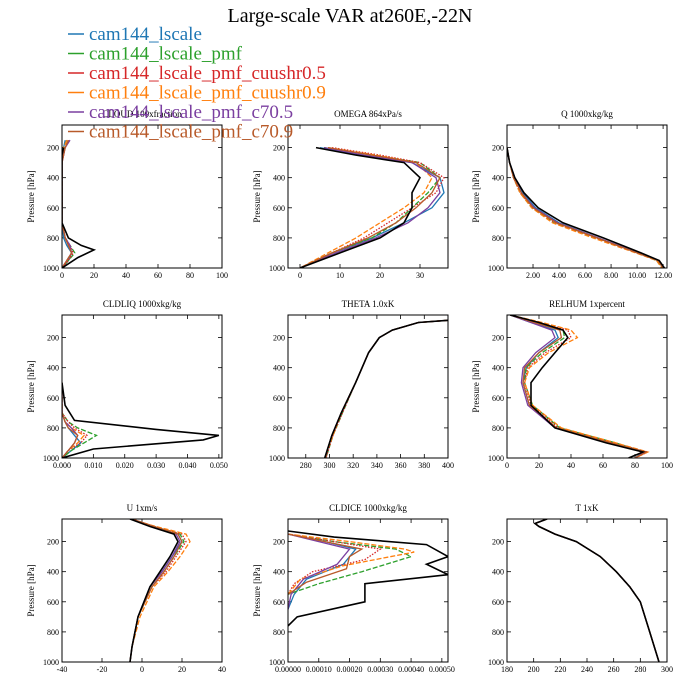 The width and height of the screenshot is (700, 700). Describe the element at coordinates (368, 304) in the screenshot. I see `panel-title: THETA 1.0xK` at that location.